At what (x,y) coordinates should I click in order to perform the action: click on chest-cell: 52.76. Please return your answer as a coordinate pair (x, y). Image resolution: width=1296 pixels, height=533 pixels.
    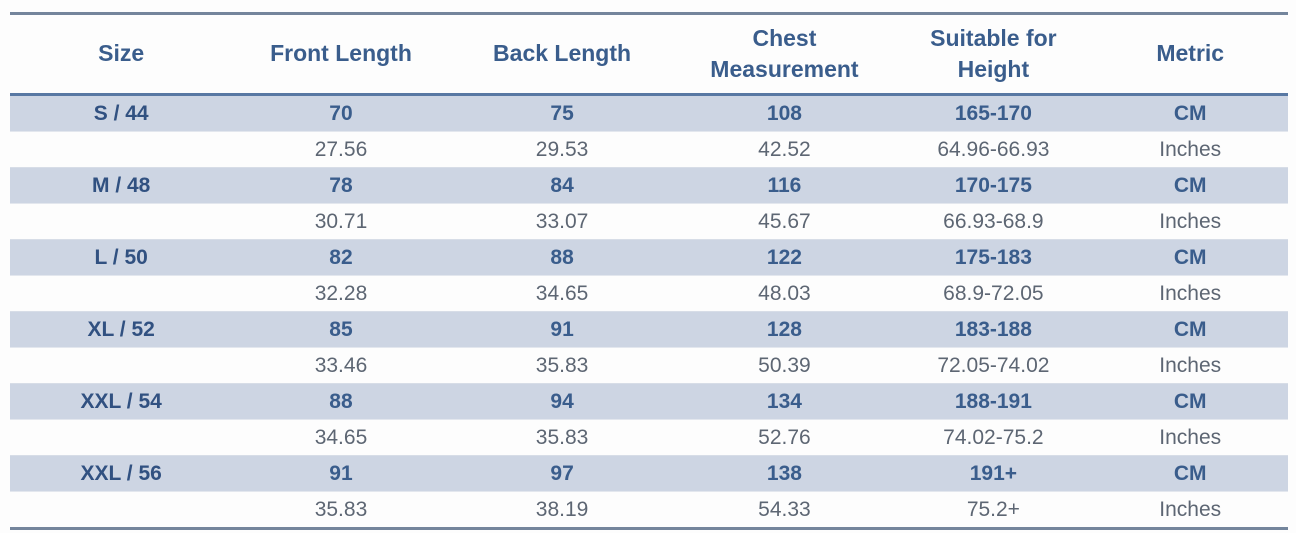
    Looking at the image, I should click on (784, 437).